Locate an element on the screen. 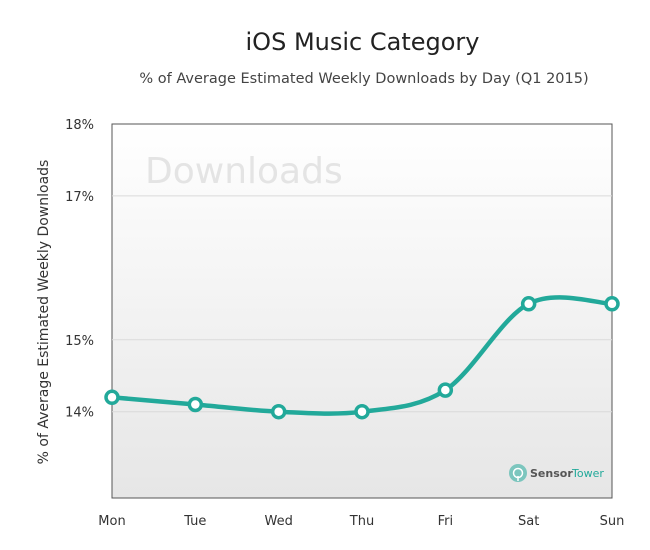 This screenshot has width=650, height=550. x-tick-label: Sat is located at coordinates (528, 521).